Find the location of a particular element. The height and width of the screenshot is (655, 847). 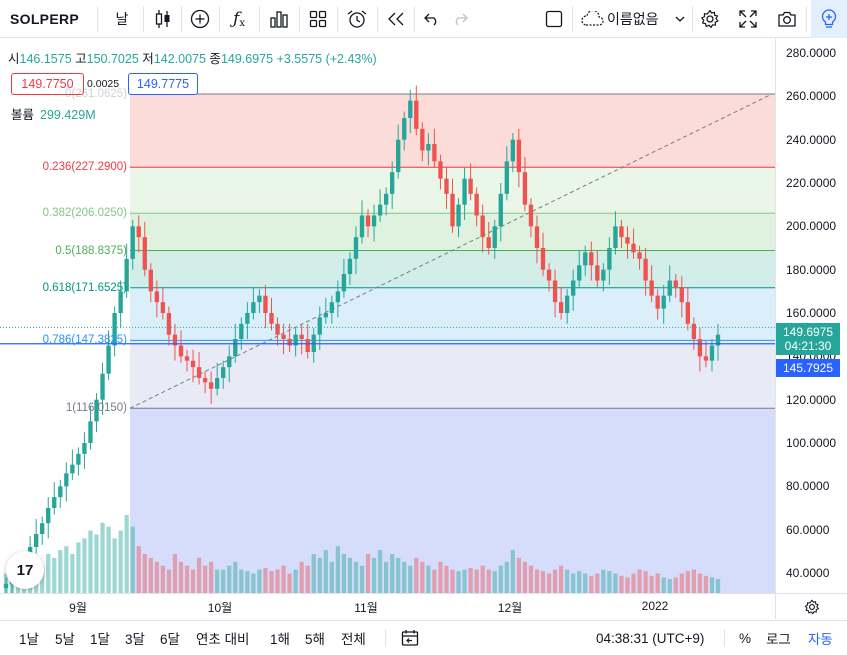

price-tick: 40.0000 is located at coordinates (808, 573).